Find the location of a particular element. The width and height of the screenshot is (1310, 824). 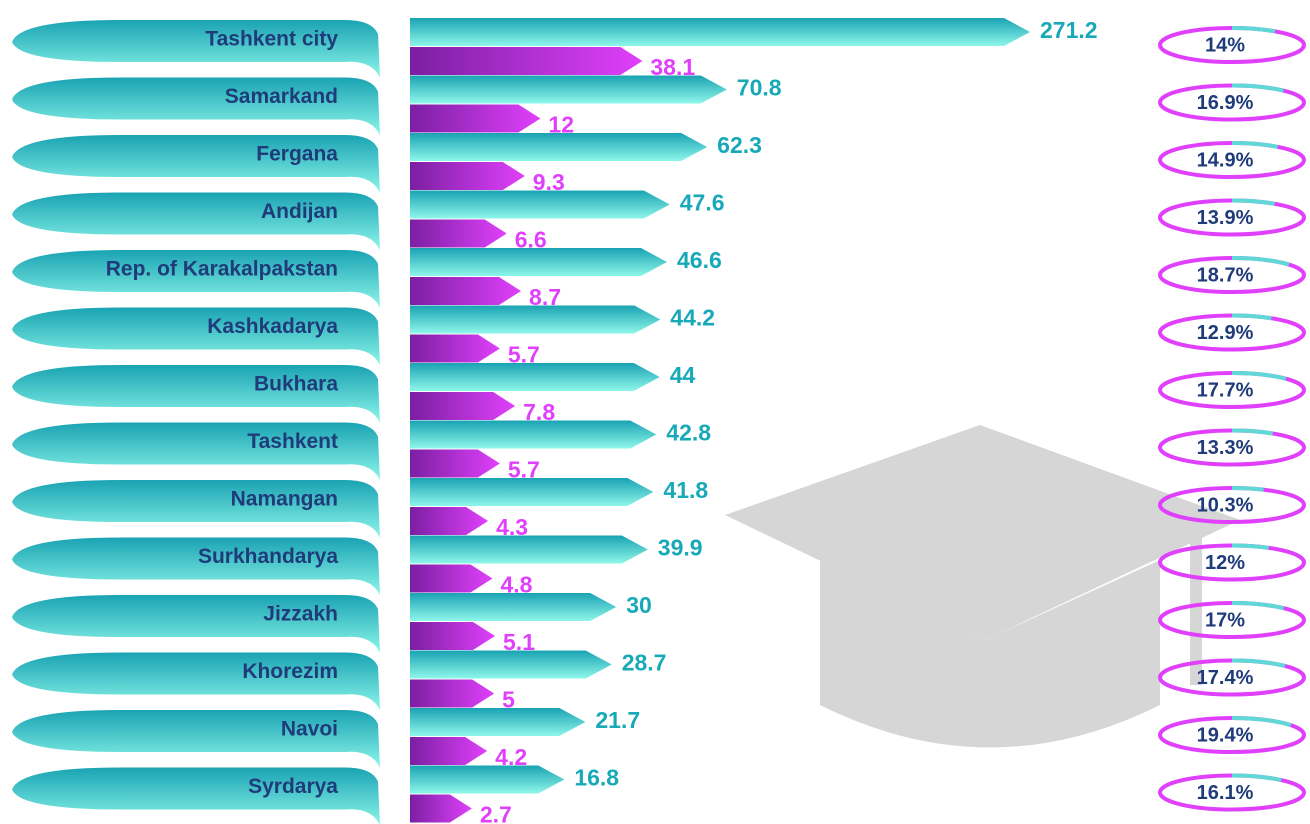

value-label: 21.7 is located at coordinates (617, 720).